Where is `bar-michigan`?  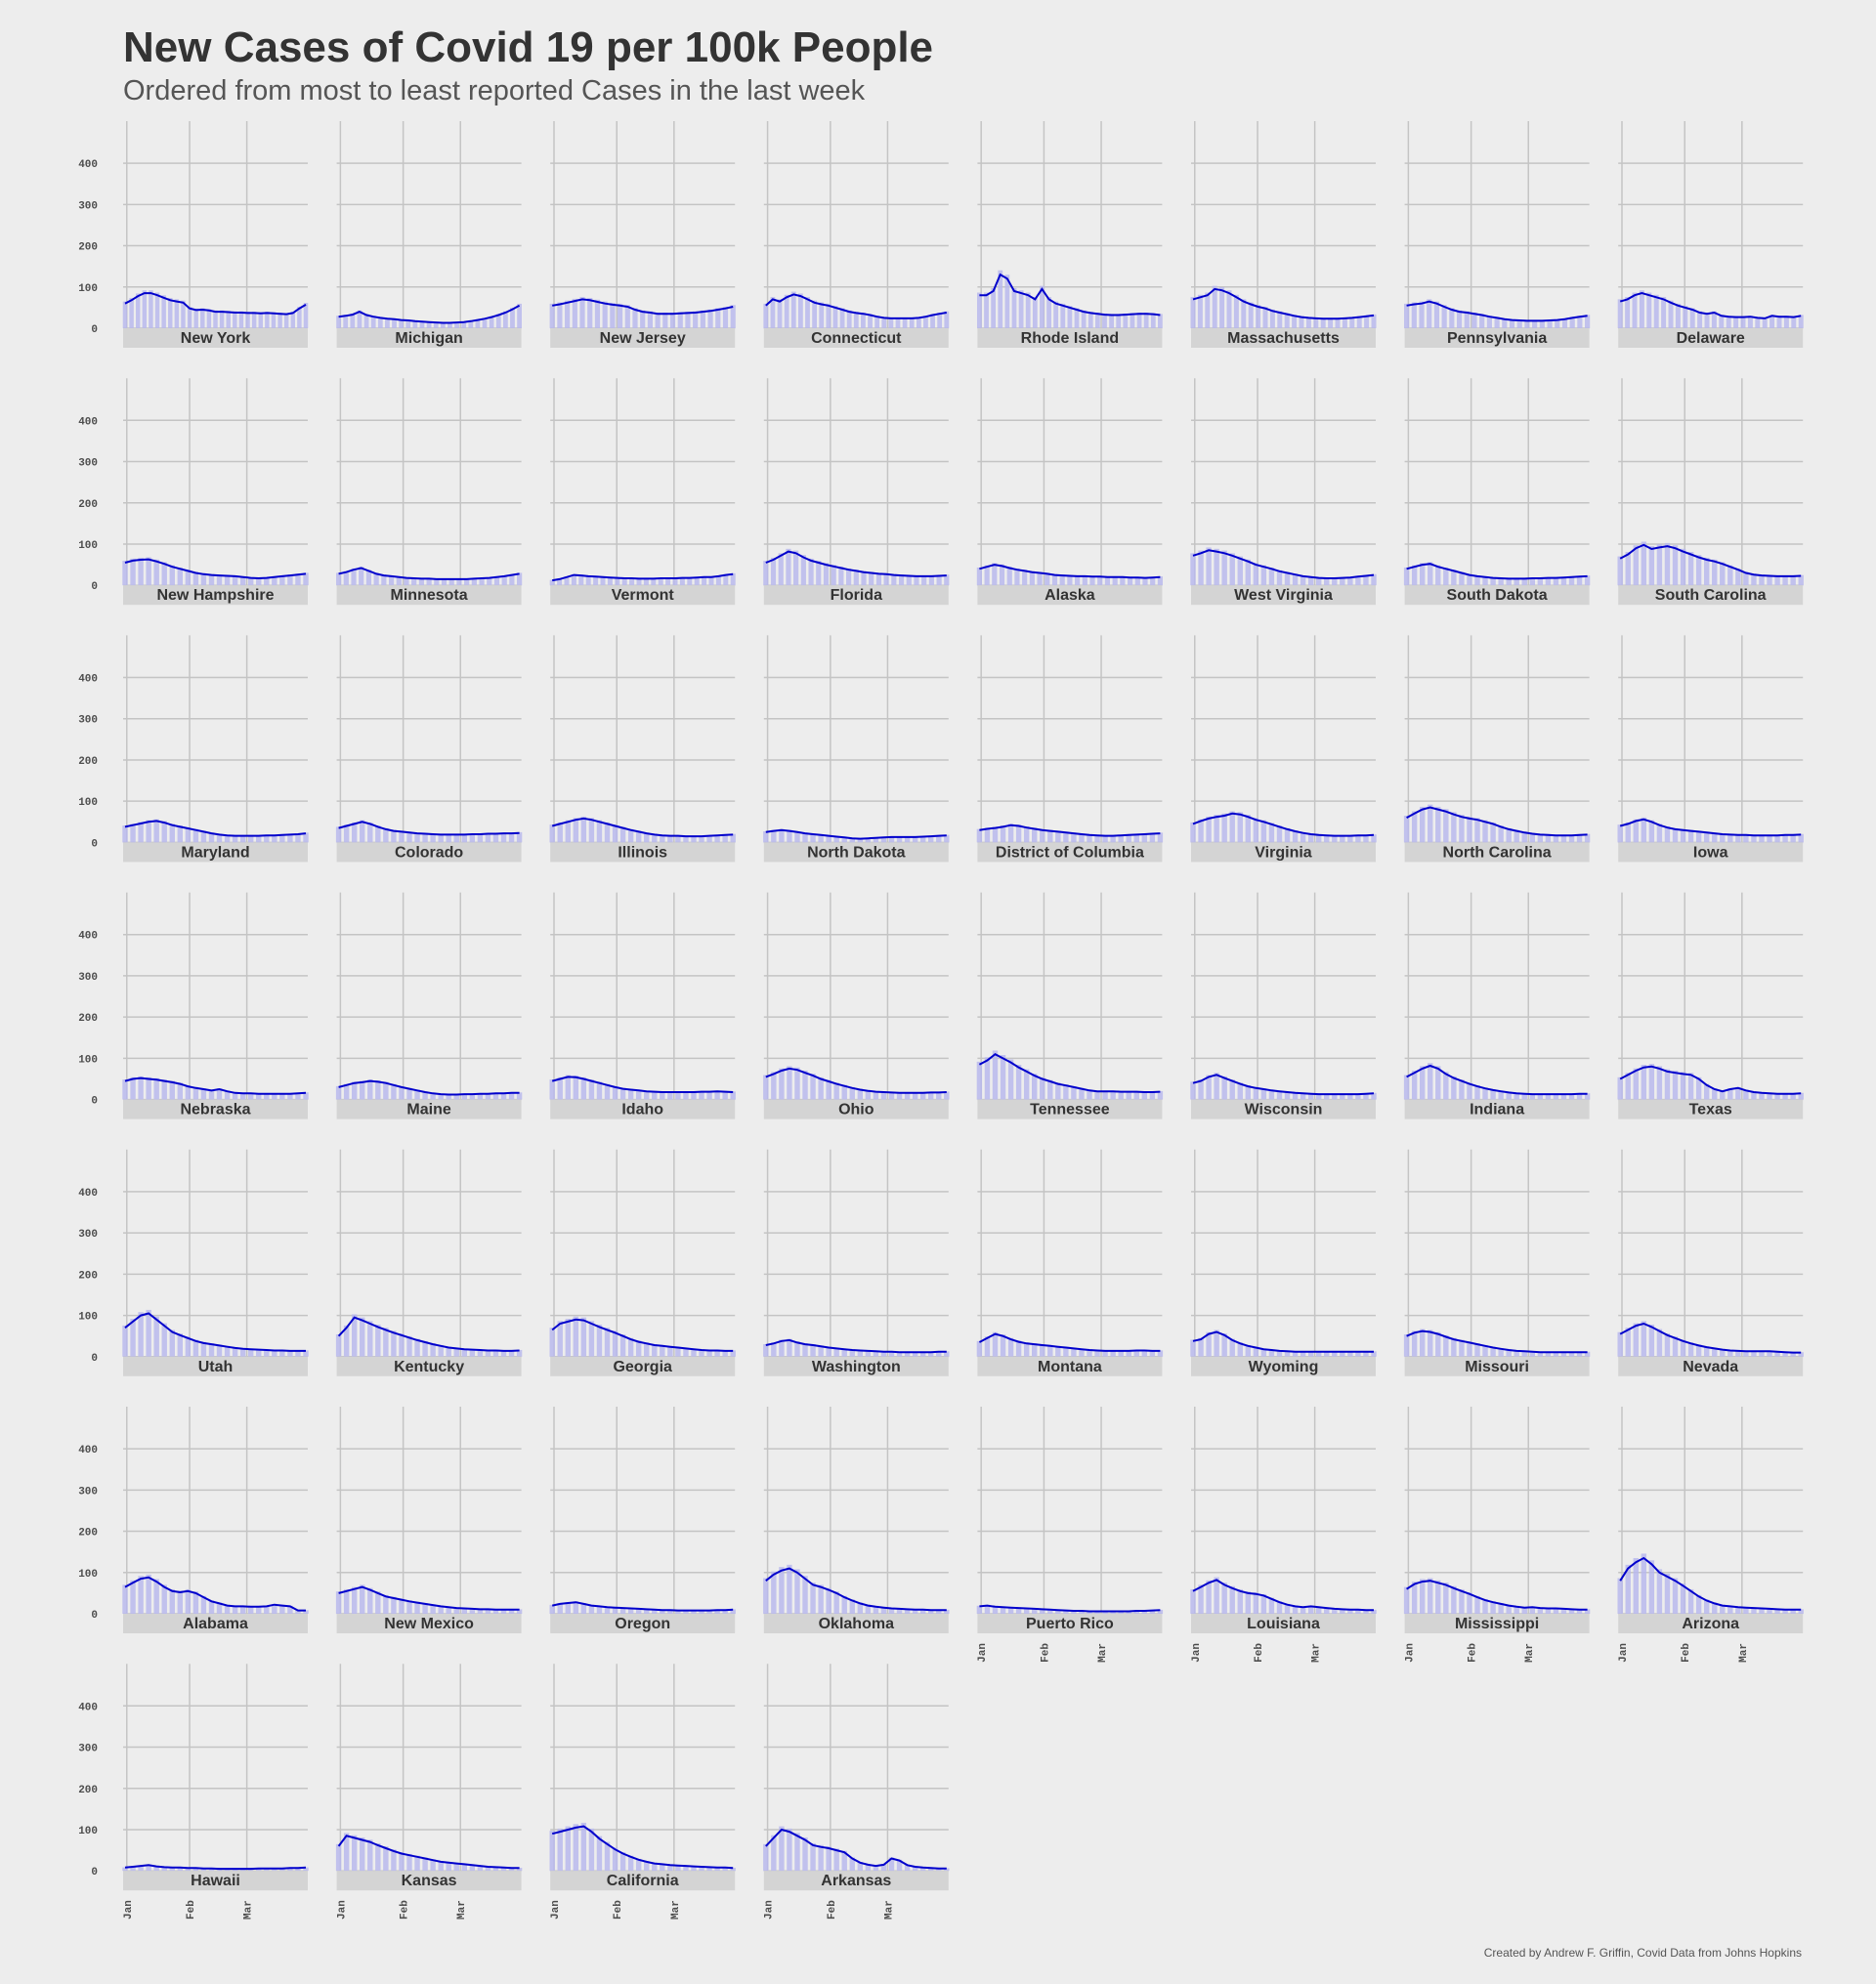
bar-michigan is located at coordinates (505, 319).